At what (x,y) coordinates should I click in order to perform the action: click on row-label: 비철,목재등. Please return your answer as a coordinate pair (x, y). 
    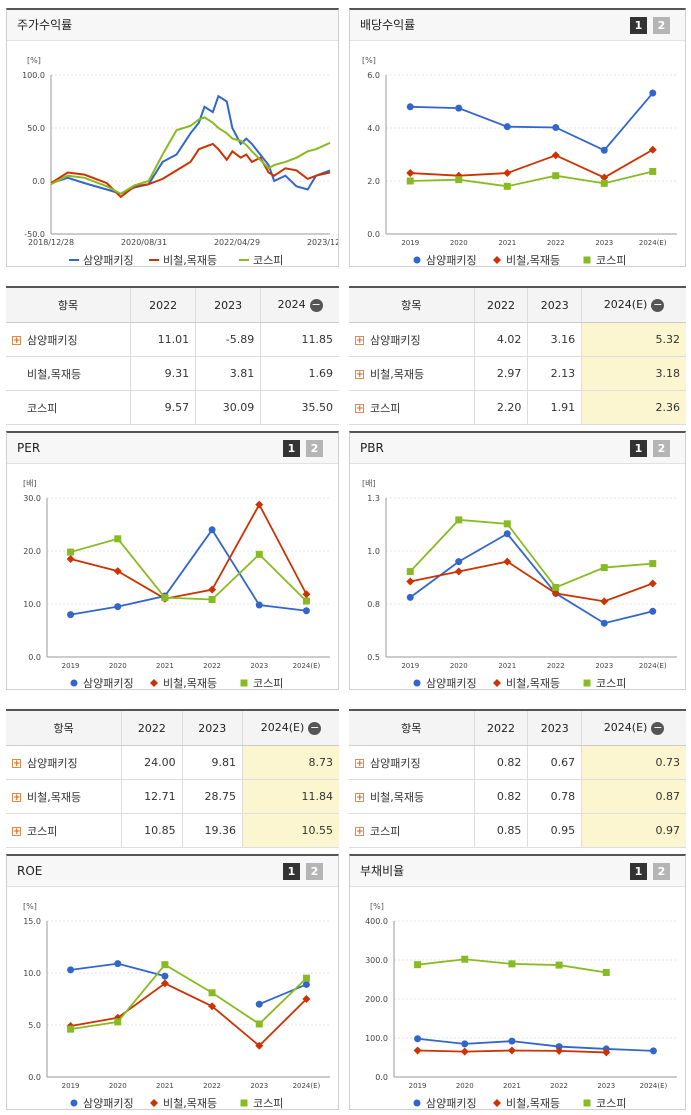
    Looking at the image, I should click on (54, 374).